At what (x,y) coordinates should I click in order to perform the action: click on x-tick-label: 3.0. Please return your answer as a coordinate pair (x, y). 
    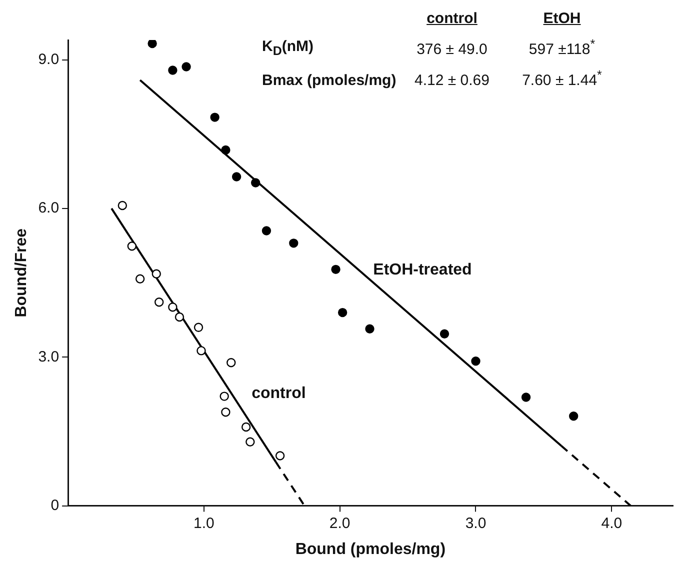
    Looking at the image, I should click on (475, 523).